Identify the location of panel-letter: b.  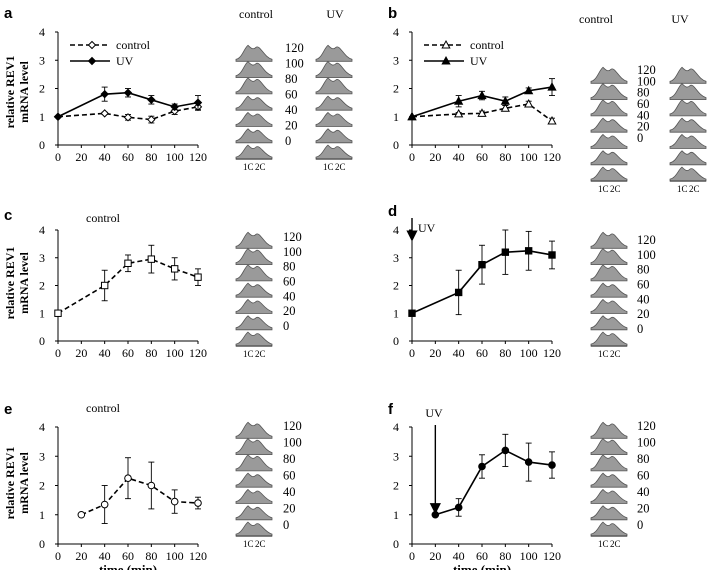
(392, 13).